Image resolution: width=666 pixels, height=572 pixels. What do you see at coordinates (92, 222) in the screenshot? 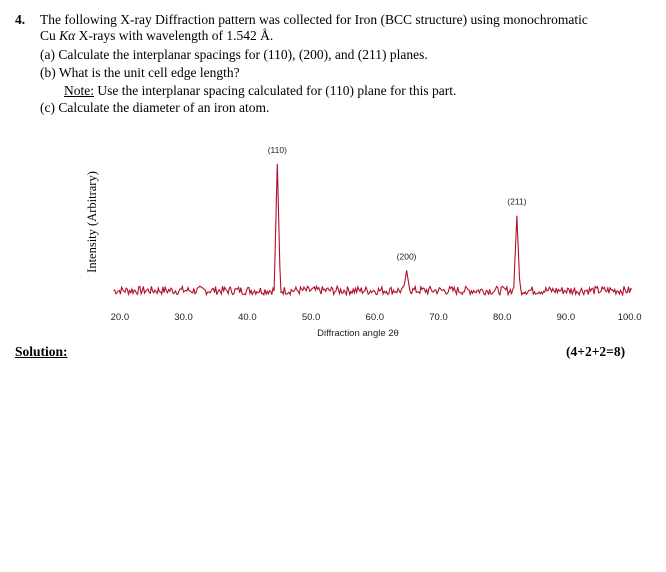
I see `y-axis-label: Intensity (Arbitrary)` at bounding box center [92, 222].